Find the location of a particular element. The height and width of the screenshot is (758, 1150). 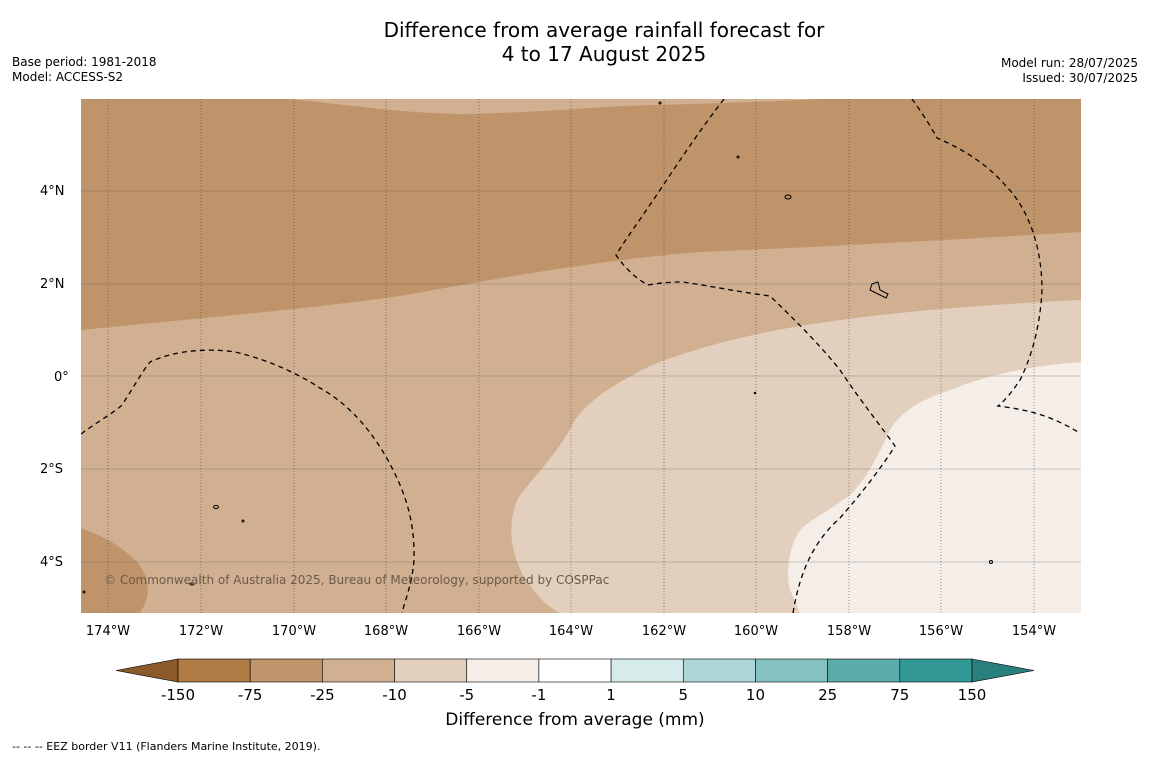

band-minus5-minus1 is located at coordinates (934, 487).